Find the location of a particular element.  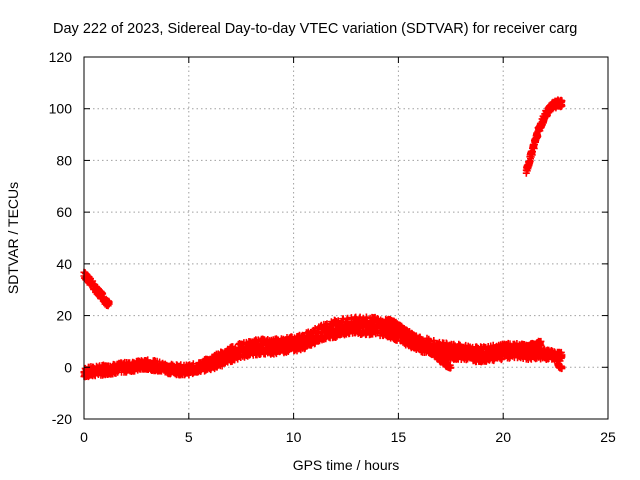

y-tick-label: 20 is located at coordinates (64, 316).